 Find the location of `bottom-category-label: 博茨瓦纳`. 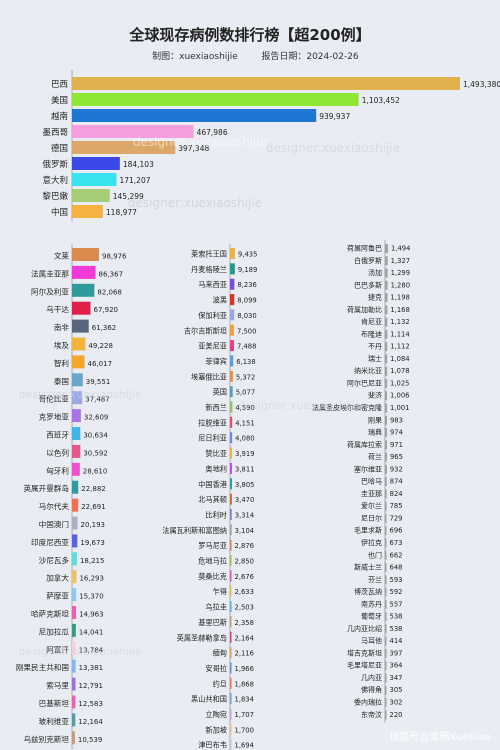

bottom-category-label: 博茨瓦纳 is located at coordinates (368, 591).